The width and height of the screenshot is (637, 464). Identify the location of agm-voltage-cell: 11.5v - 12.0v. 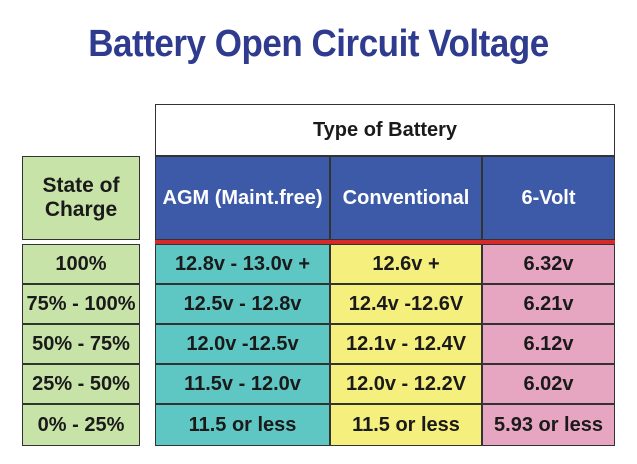
(242, 384).